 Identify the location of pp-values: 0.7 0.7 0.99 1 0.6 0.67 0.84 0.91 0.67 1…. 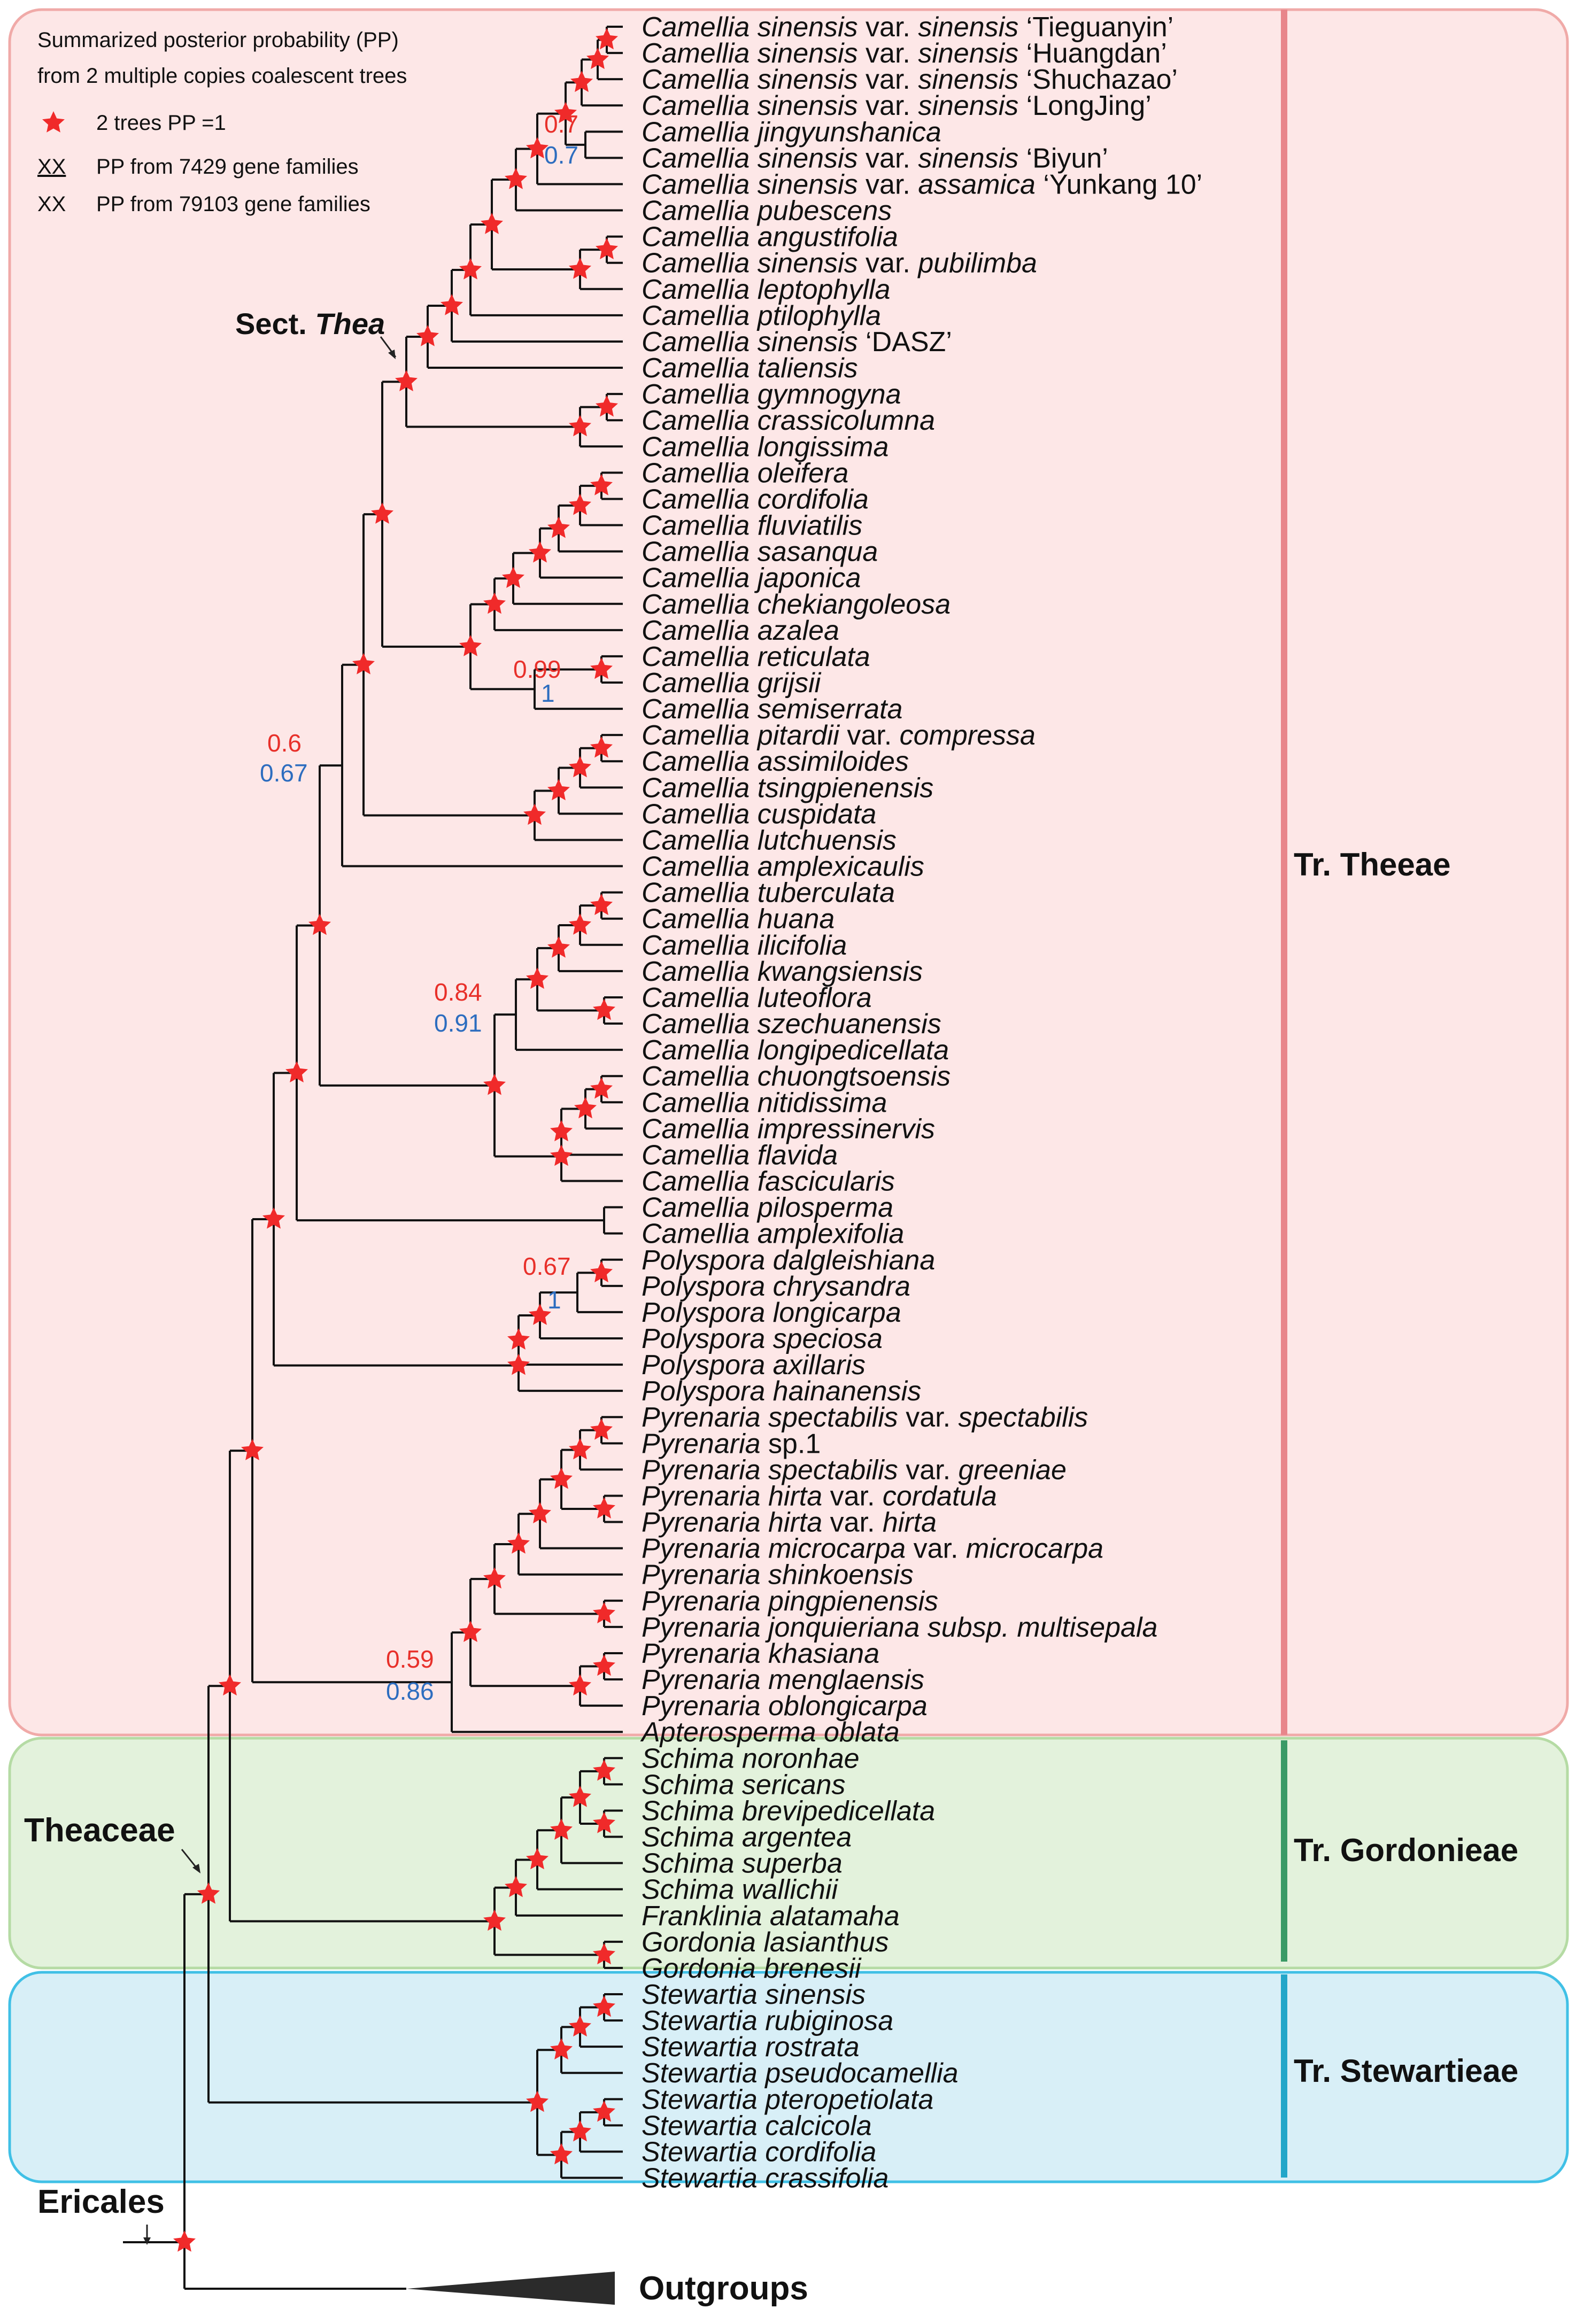
(419, 907).